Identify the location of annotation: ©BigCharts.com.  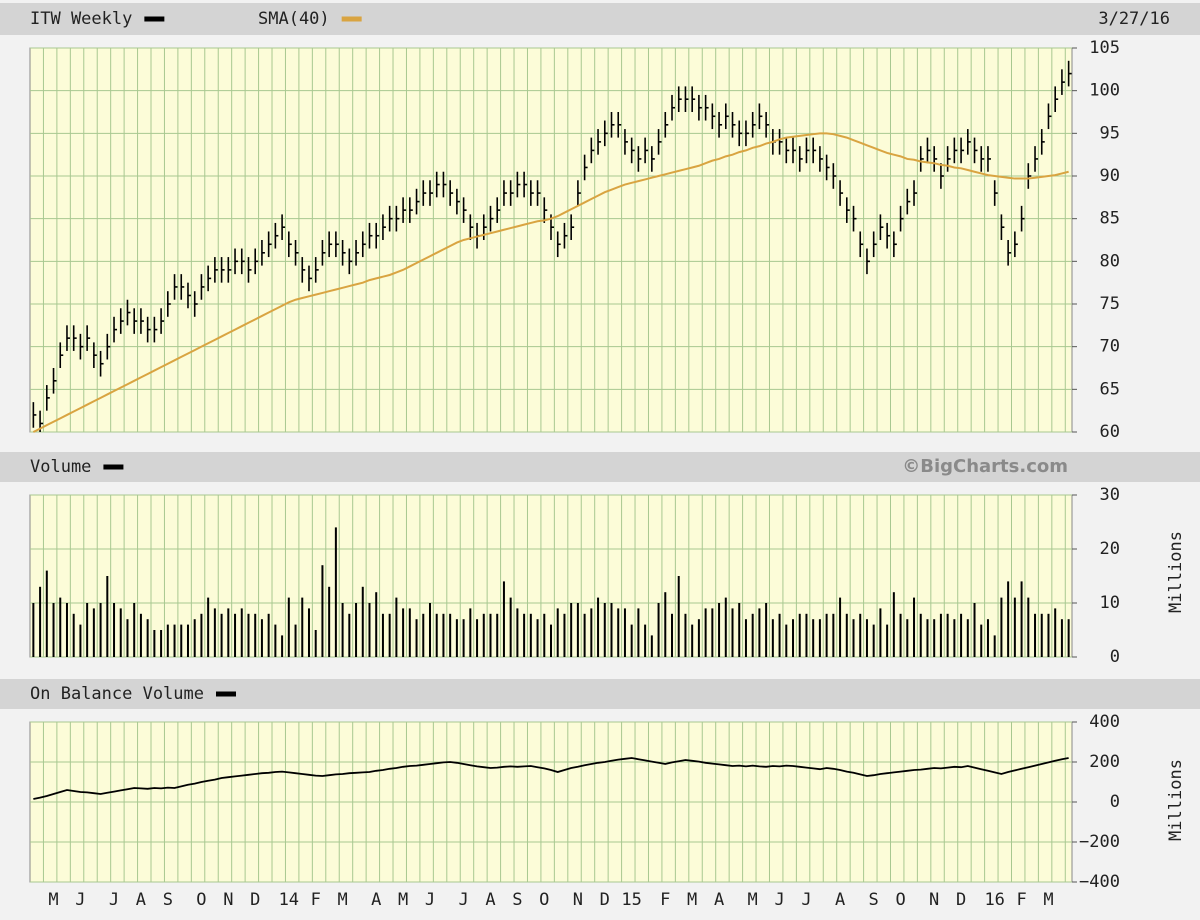
(985, 466).